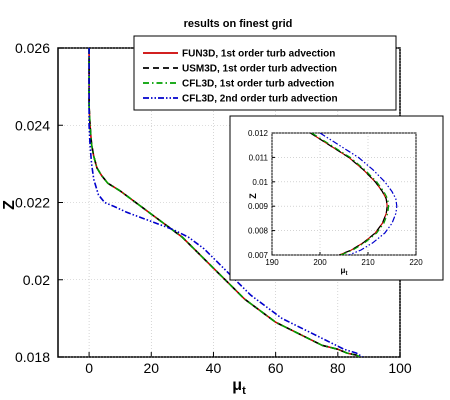  Describe the element at coordinates (89, 368) in the screenshot. I see `main-x-tick-label: 0` at that location.